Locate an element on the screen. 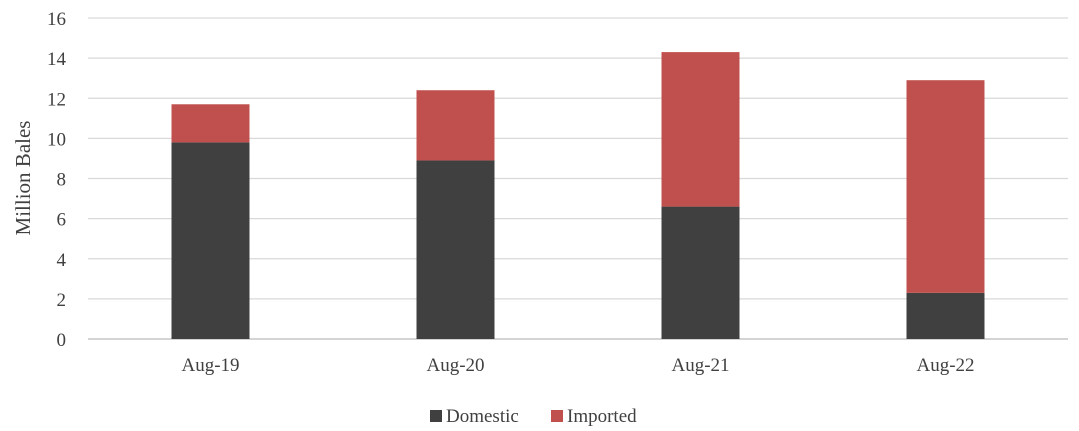 The image size is (1079, 431). y-tick-label: 16 is located at coordinates (56, 19).